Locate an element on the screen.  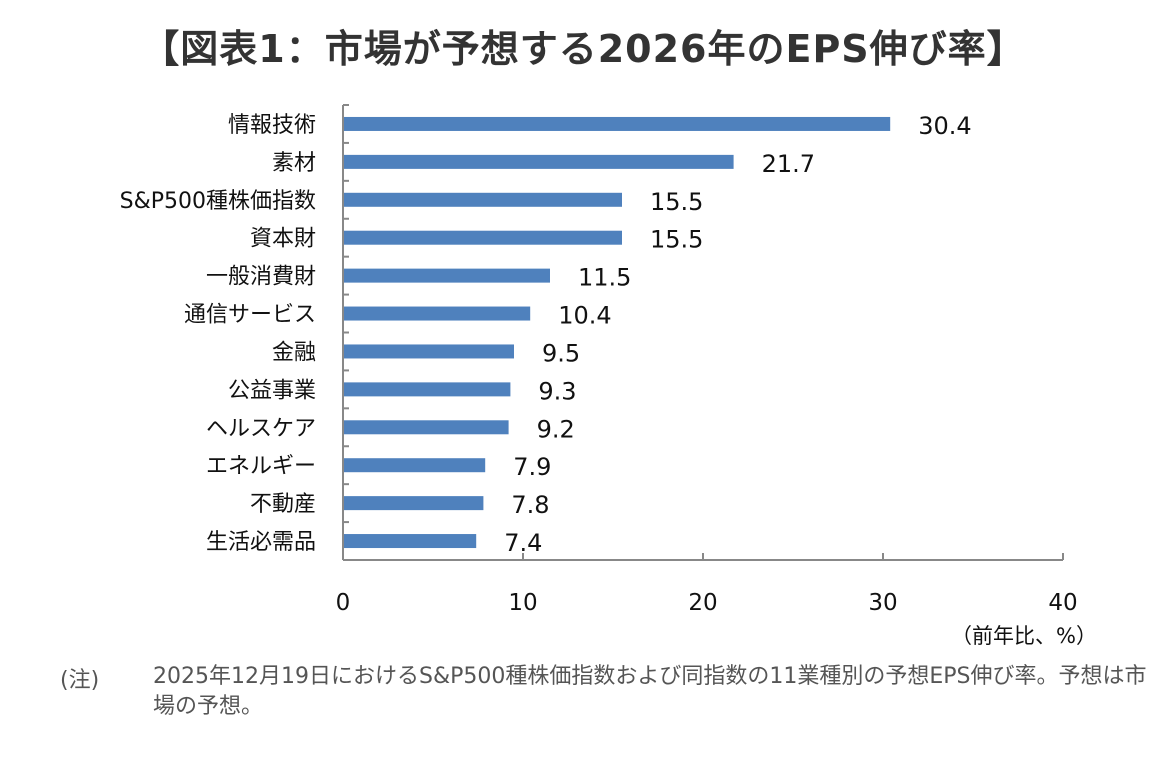
x-tick-label: 30 is located at coordinates (882, 603).